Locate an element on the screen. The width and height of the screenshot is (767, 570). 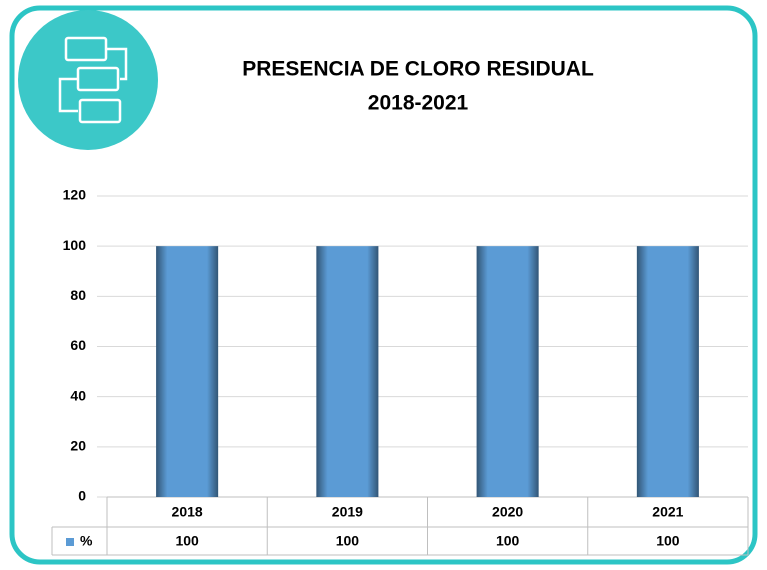
legend-label: % is located at coordinates (86, 541).